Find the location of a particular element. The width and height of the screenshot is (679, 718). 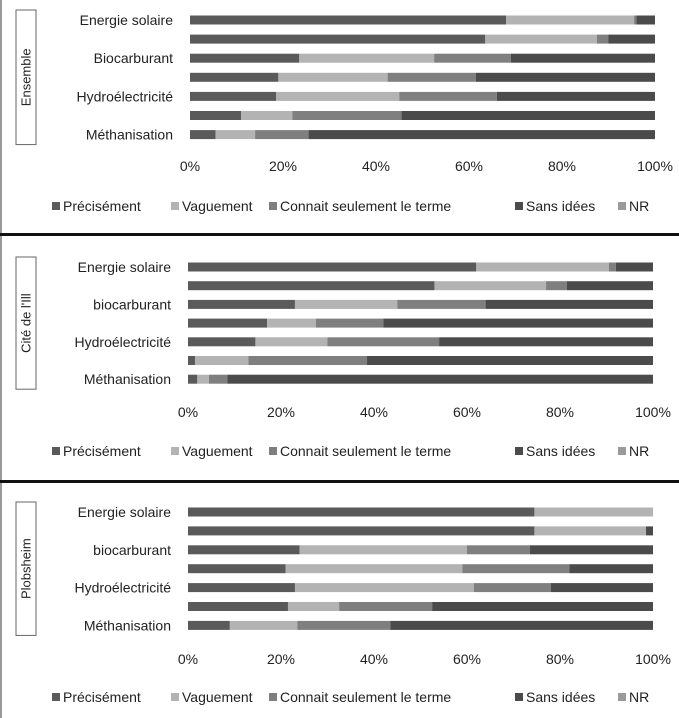

group-label: Ensemble is located at coordinates (26, 77).